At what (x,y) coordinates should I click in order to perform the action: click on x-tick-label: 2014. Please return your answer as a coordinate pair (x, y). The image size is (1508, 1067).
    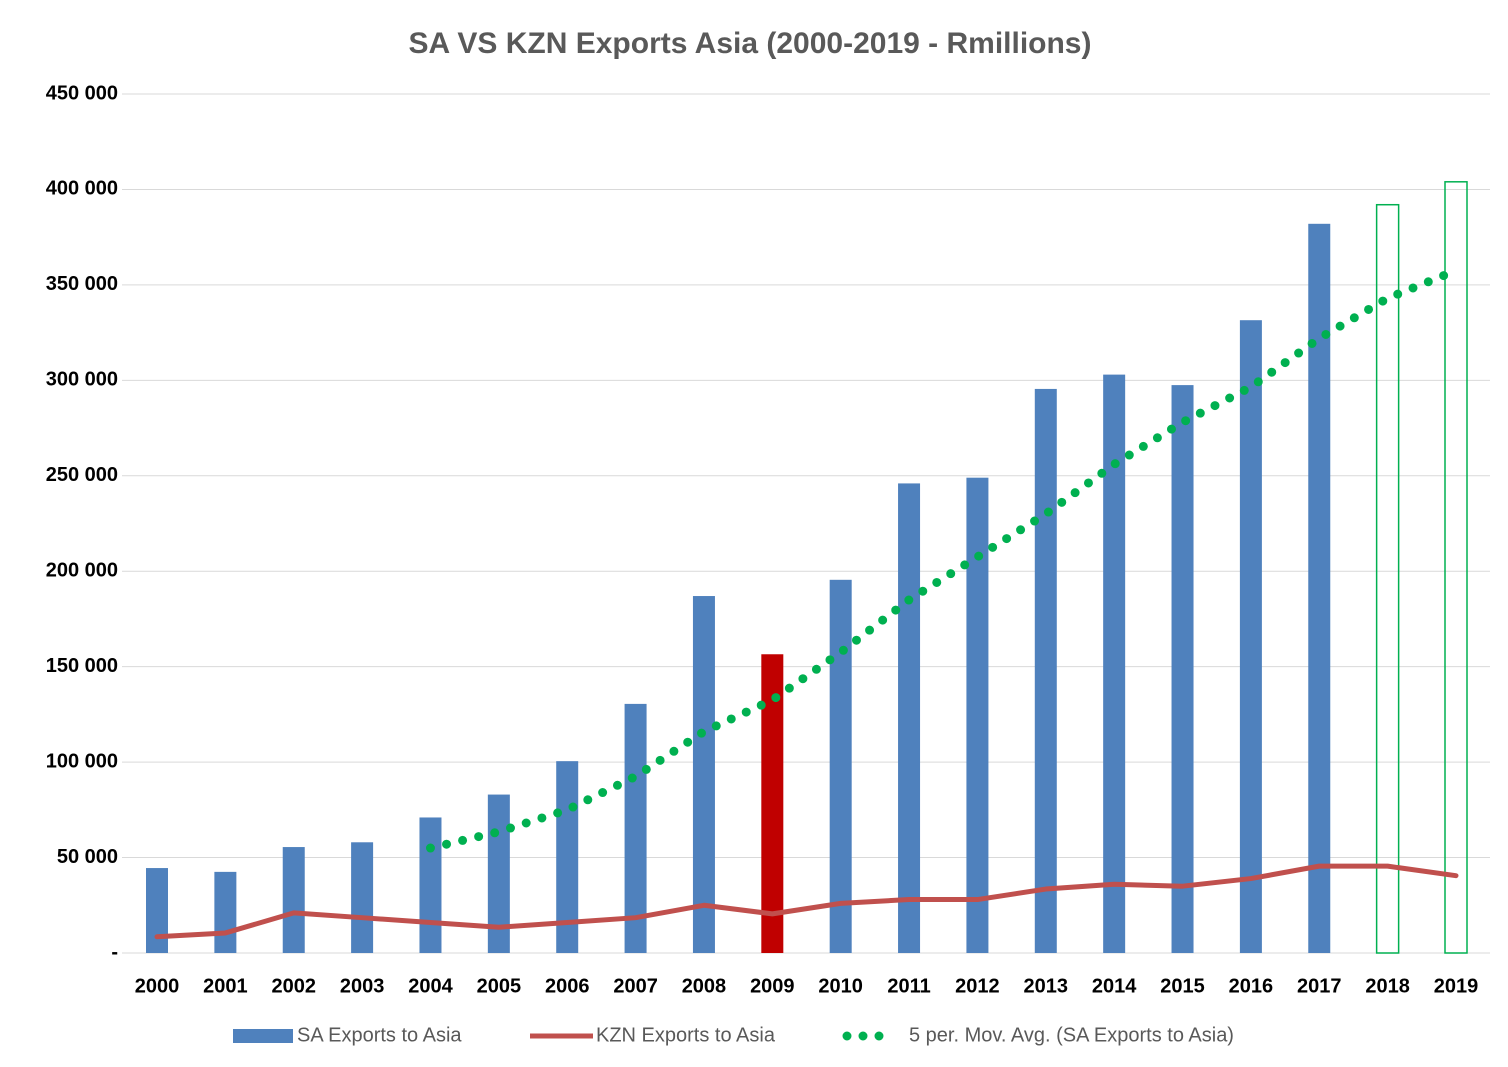
    Looking at the image, I should click on (1114, 986).